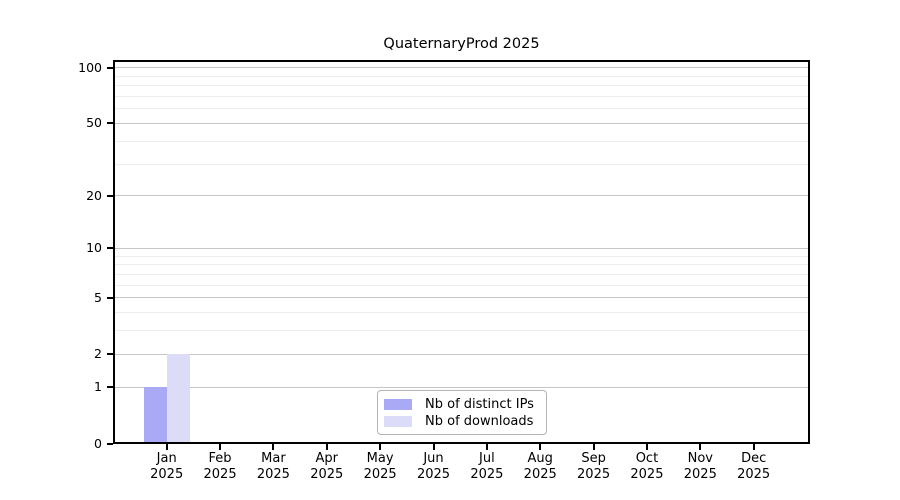 This screenshot has width=900, height=500. I want to click on legend: Nb of distinct IPs Nb of downloads, so click(462, 412).